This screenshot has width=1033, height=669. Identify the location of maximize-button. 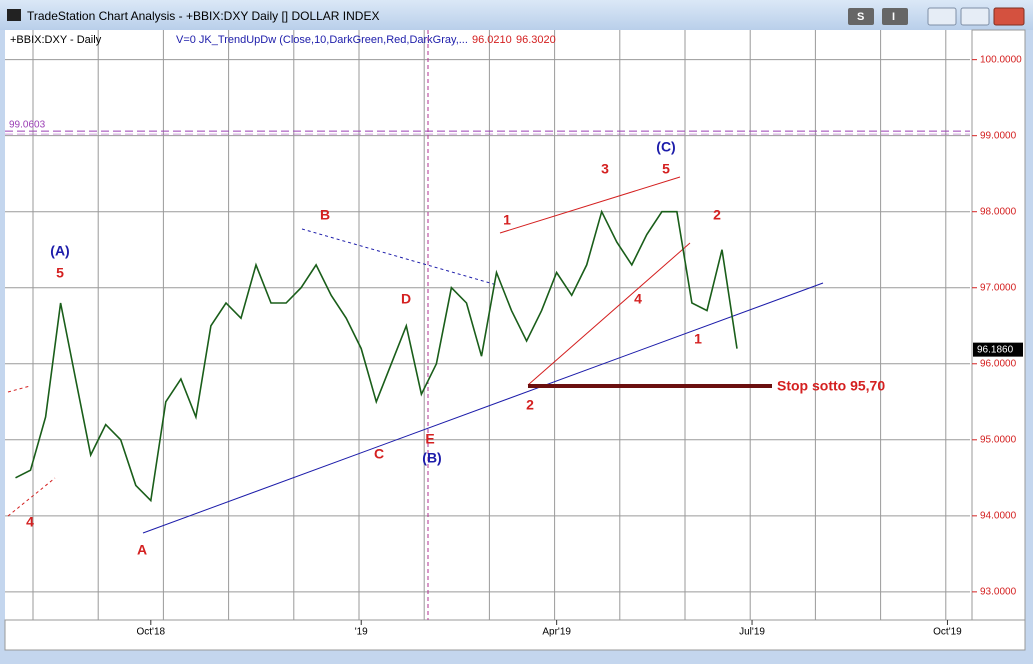
(975, 16).